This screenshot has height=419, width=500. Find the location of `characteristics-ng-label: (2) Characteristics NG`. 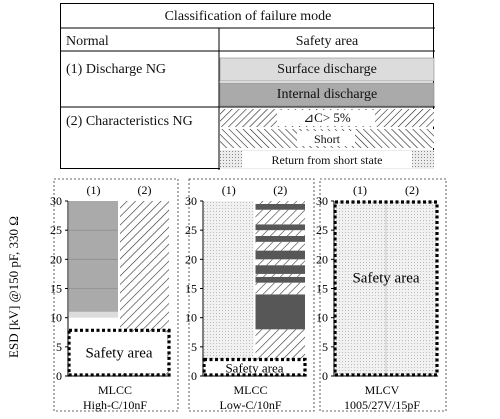

characteristics-ng-label: (2) Characteristics NG is located at coordinates (129, 121).